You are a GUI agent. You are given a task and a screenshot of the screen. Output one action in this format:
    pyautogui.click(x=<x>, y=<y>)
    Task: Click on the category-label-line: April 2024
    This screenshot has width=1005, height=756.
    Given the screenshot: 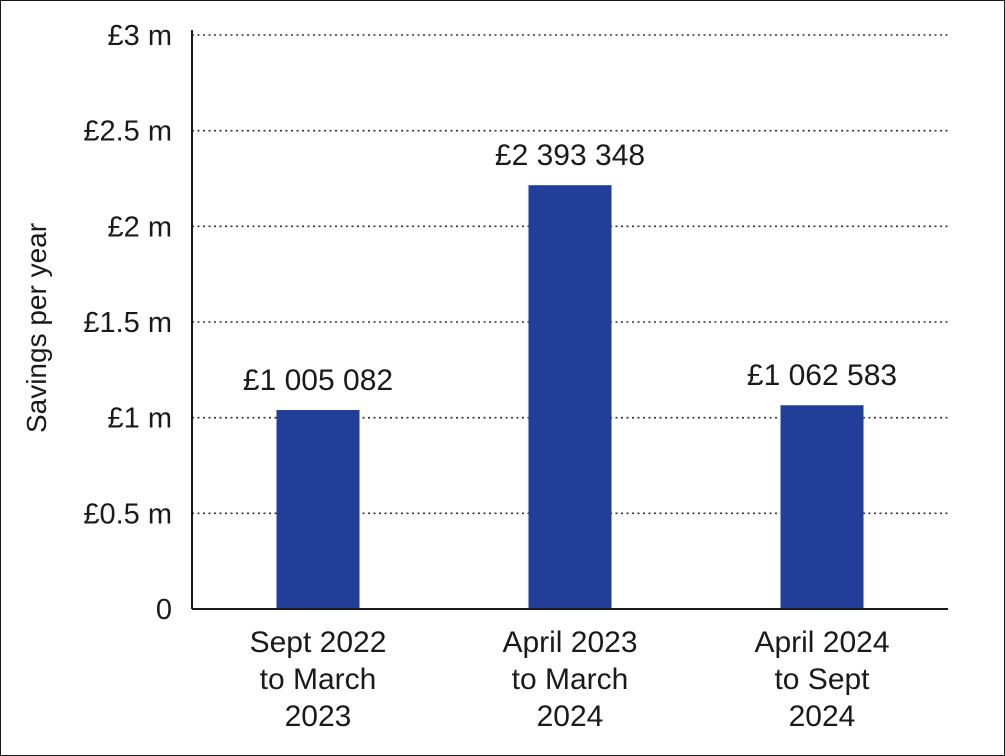 What is the action you would take?
    pyautogui.click(x=821, y=642)
    